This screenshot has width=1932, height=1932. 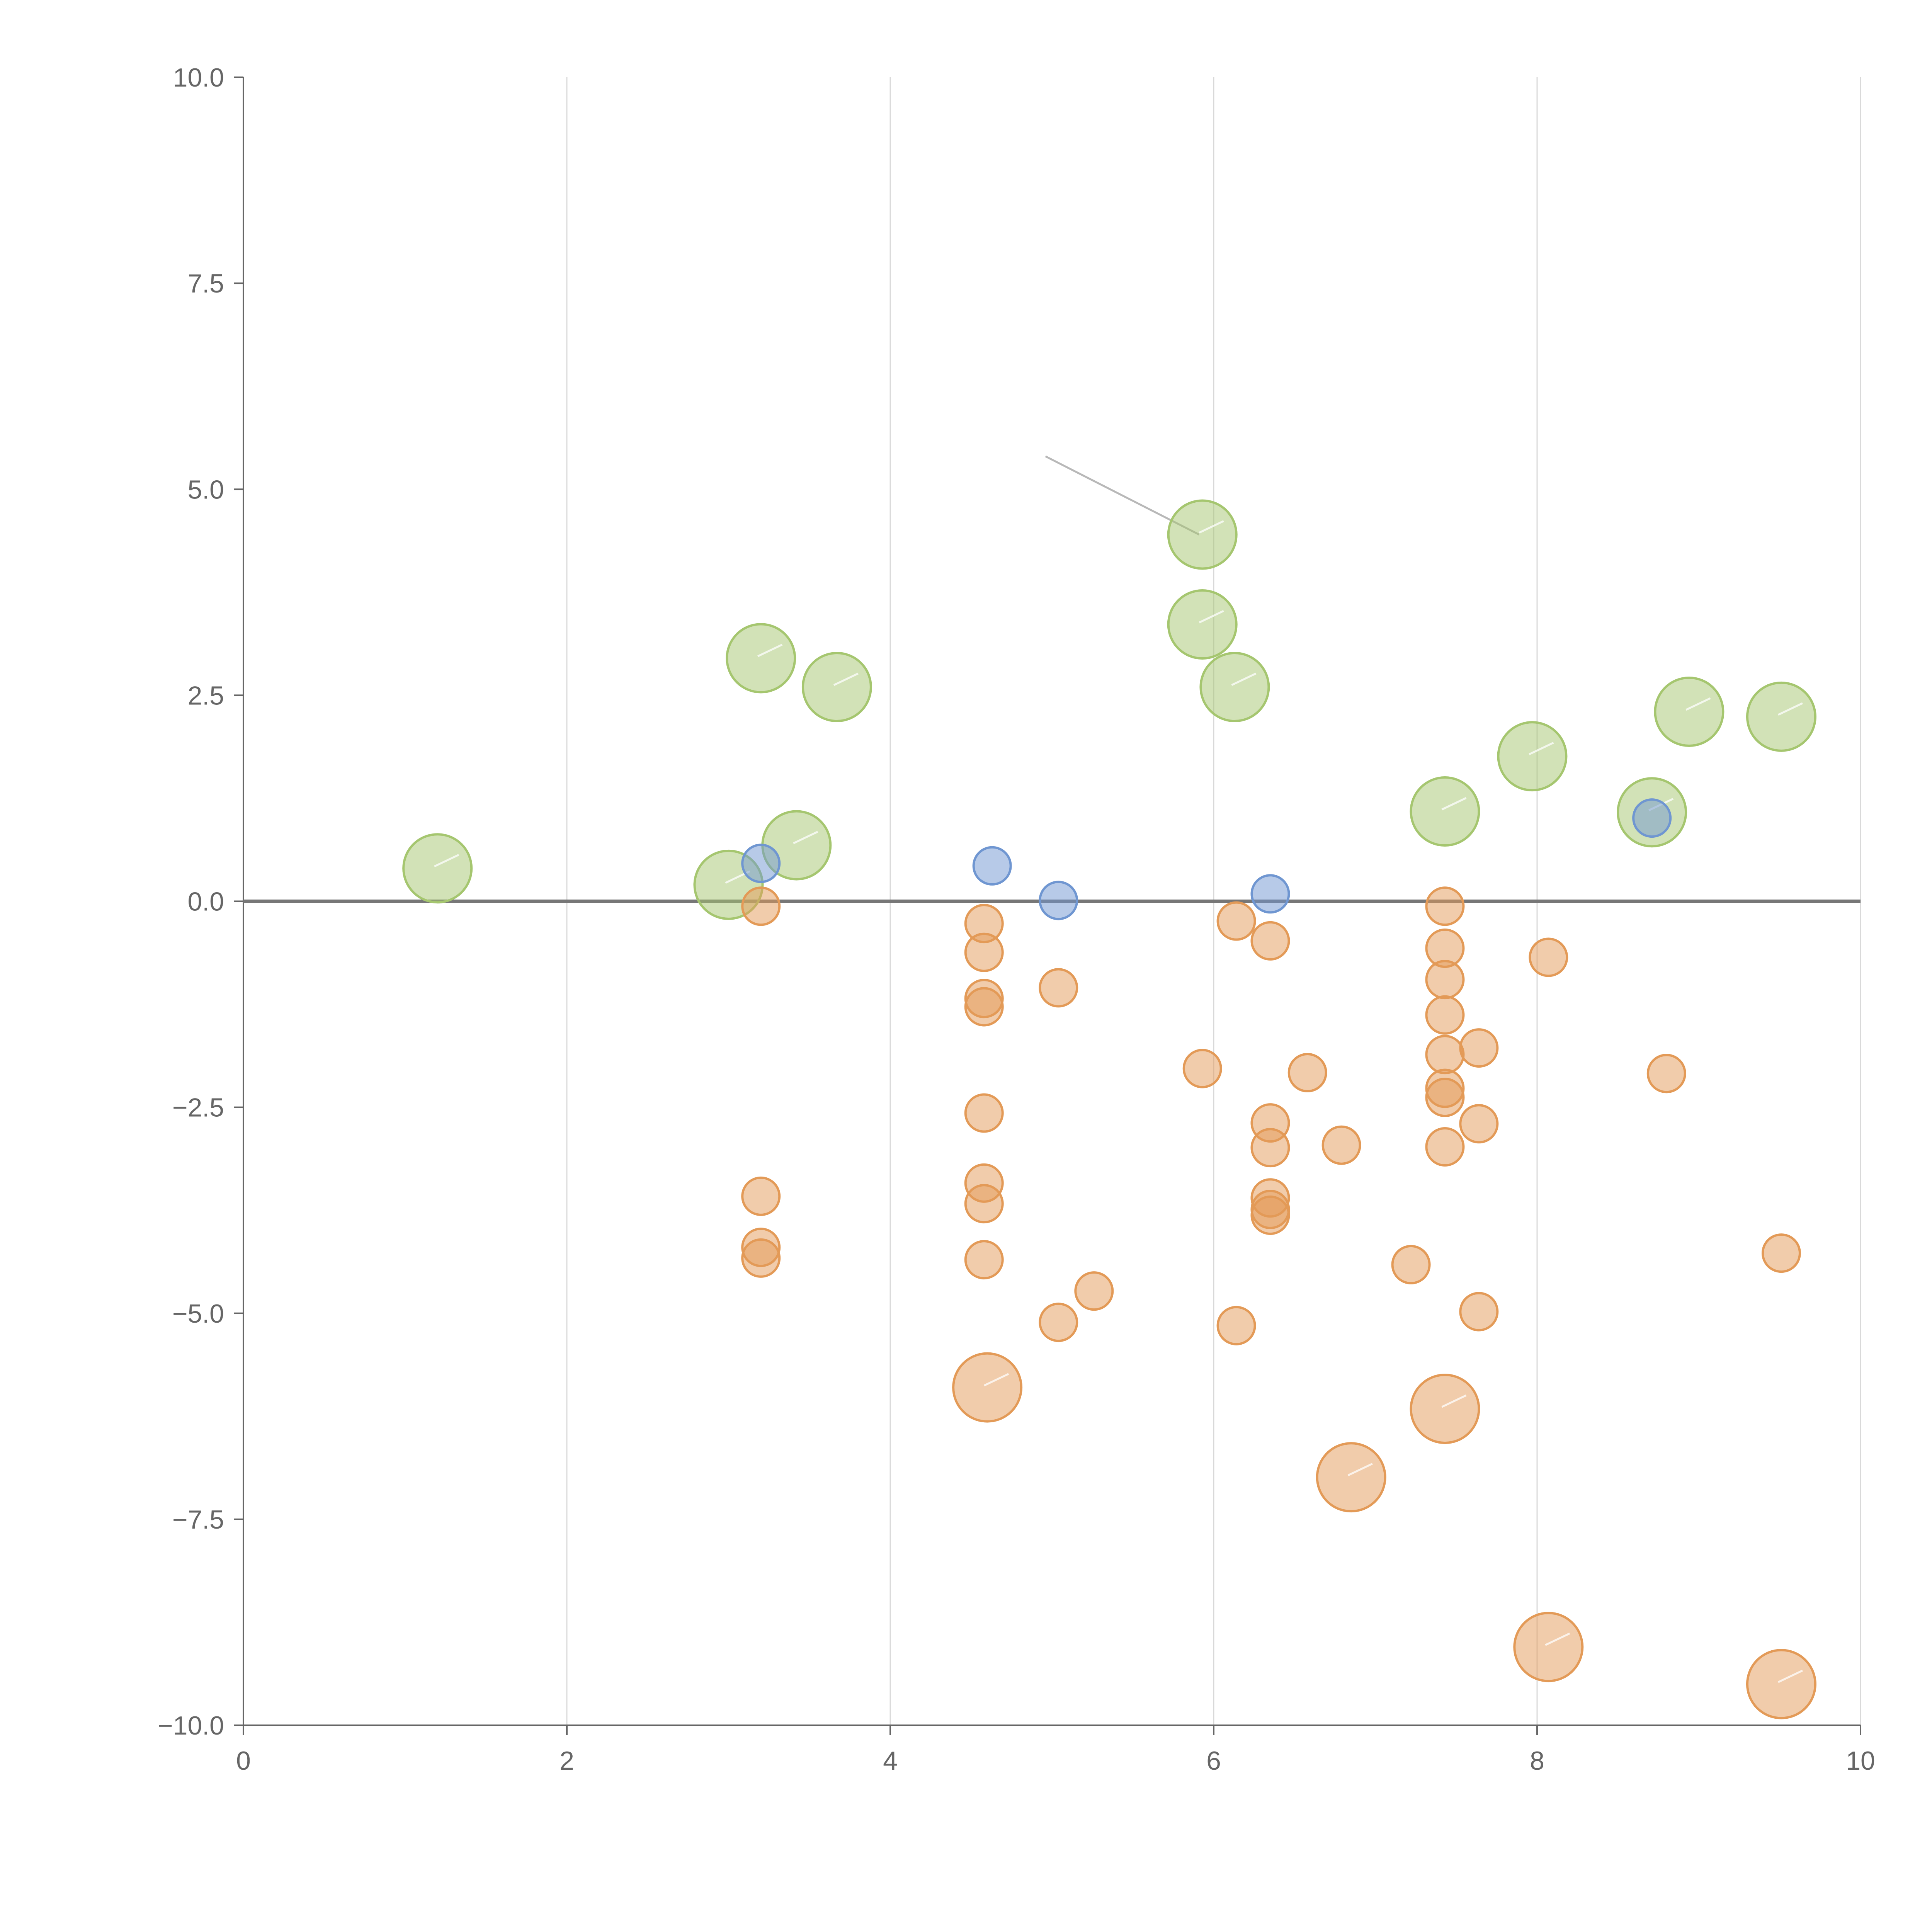 What do you see at coordinates (1537, 1761) in the screenshot?
I see `x-tick-label: 8` at bounding box center [1537, 1761].